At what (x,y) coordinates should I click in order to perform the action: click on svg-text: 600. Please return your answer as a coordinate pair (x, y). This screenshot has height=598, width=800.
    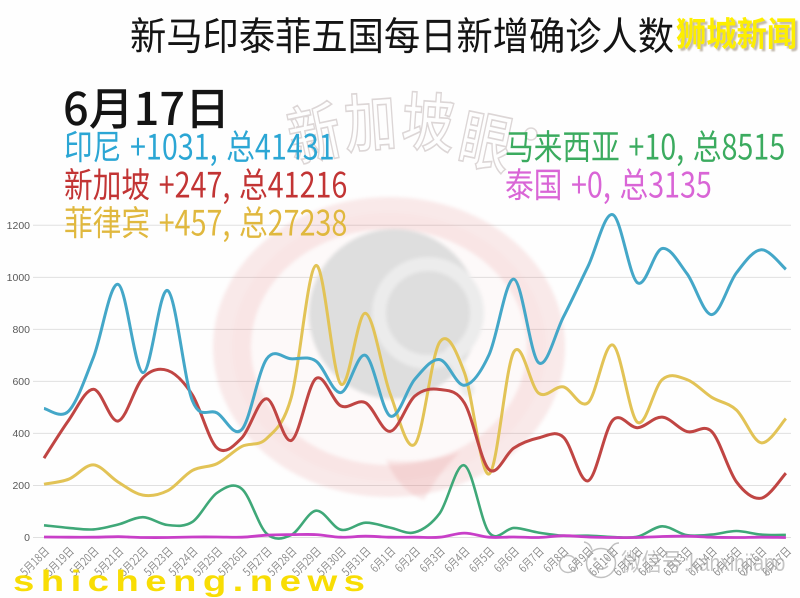
    Looking at the image, I should click on (21, 382).